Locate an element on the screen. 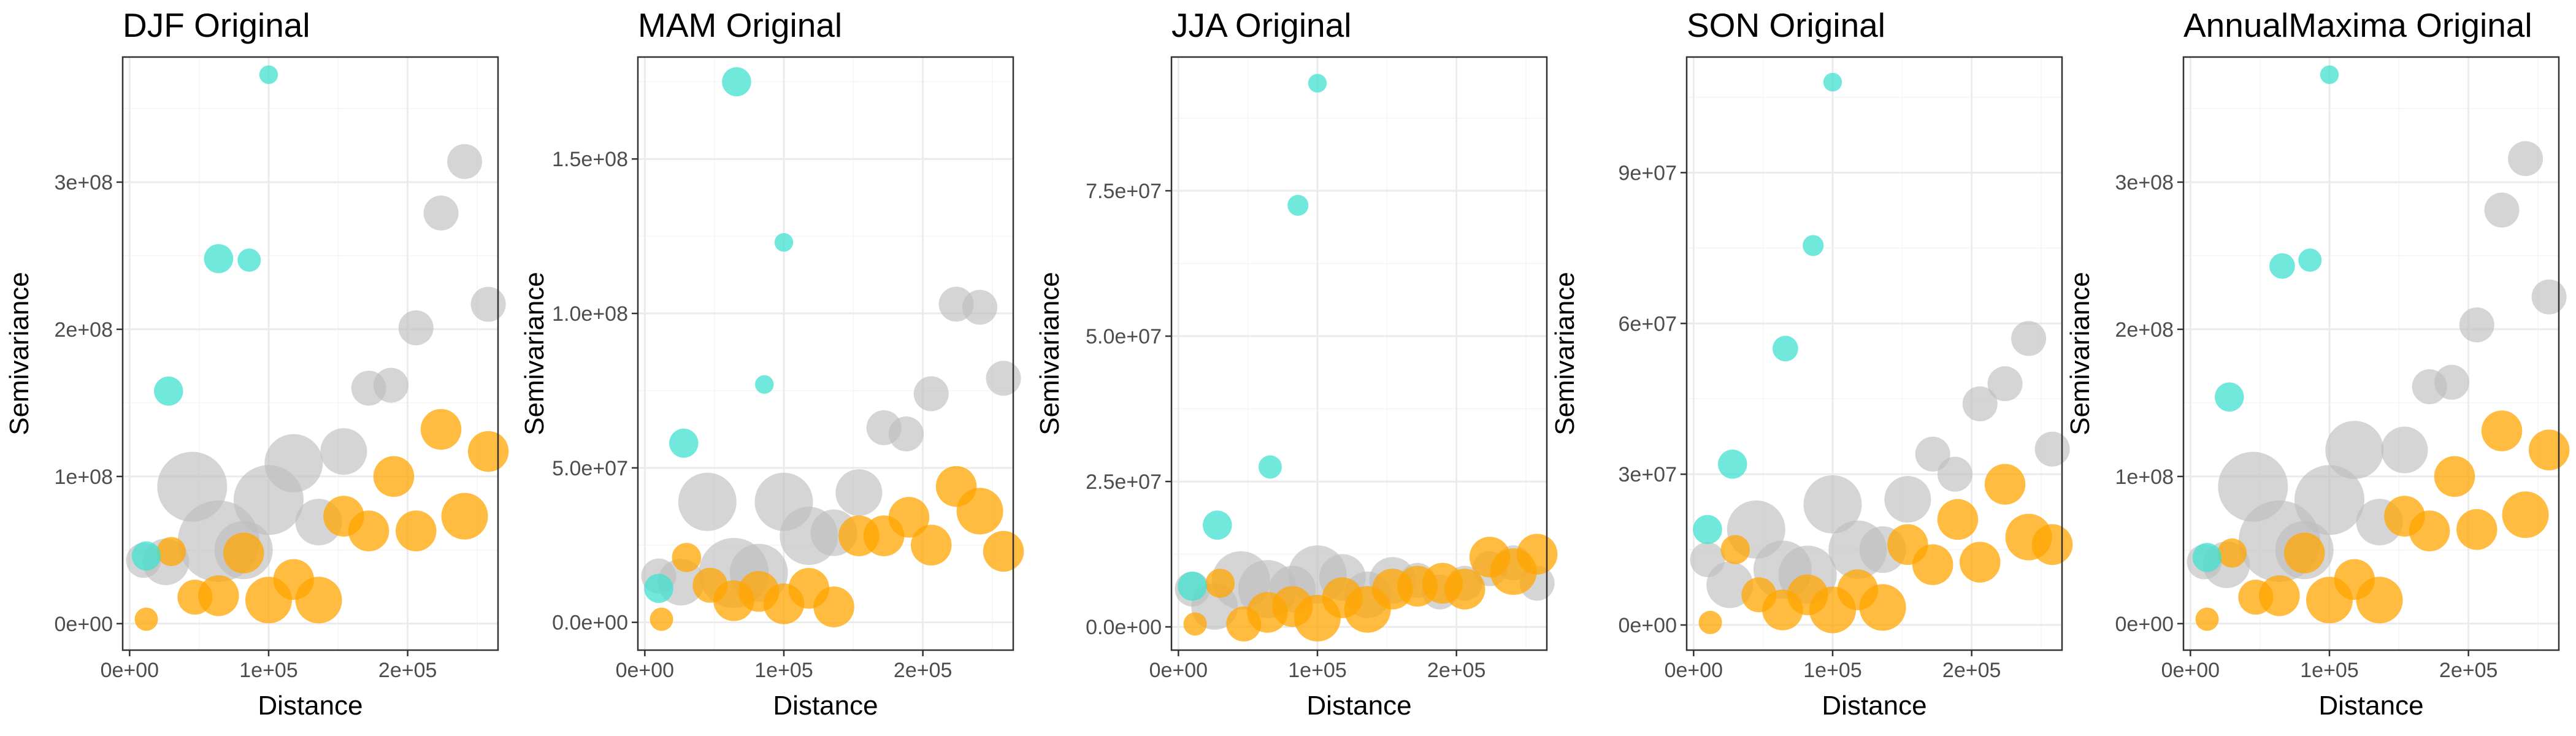 This screenshot has width=2576, height=736. y-tick-label: 3e+07 is located at coordinates (1648, 474).